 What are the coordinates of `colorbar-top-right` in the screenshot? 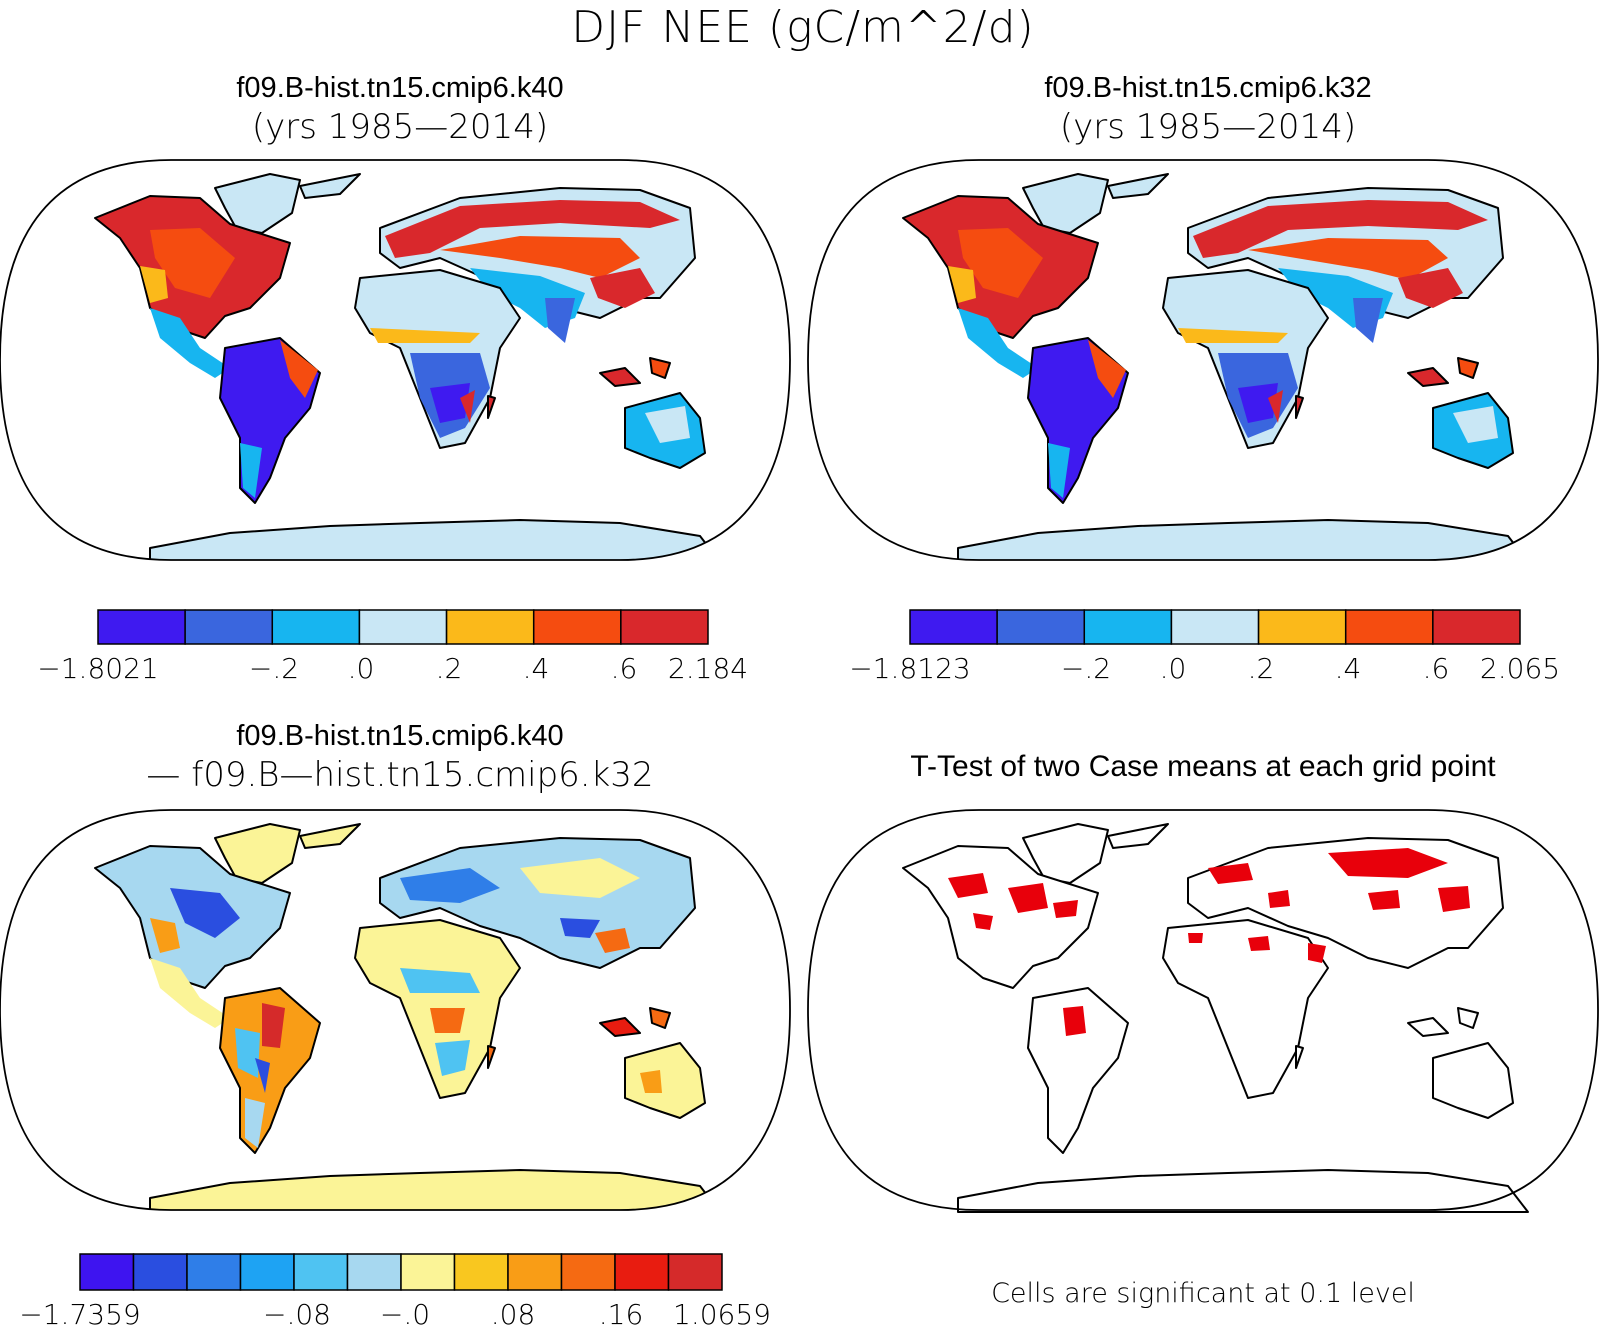 It's located at (1215, 627).